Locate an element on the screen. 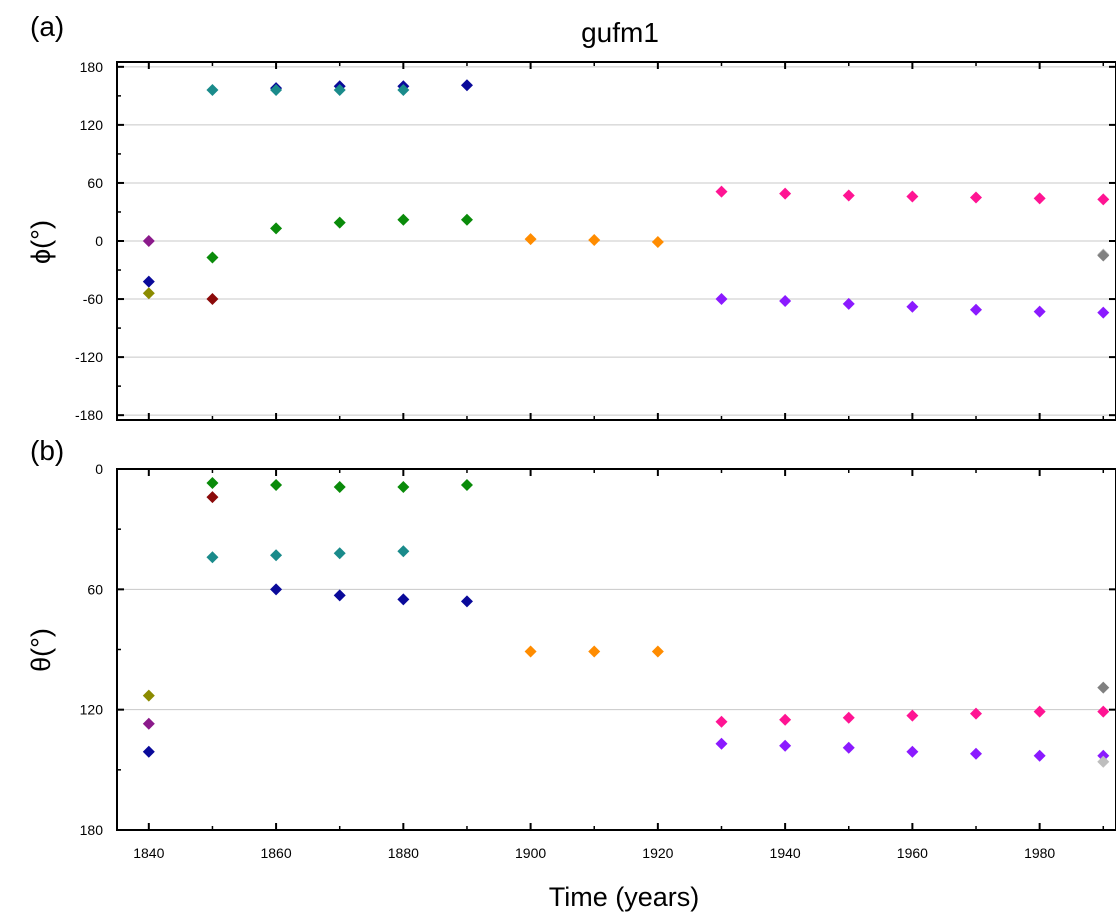  x-tick-label: 1900 is located at coordinates (530, 853).